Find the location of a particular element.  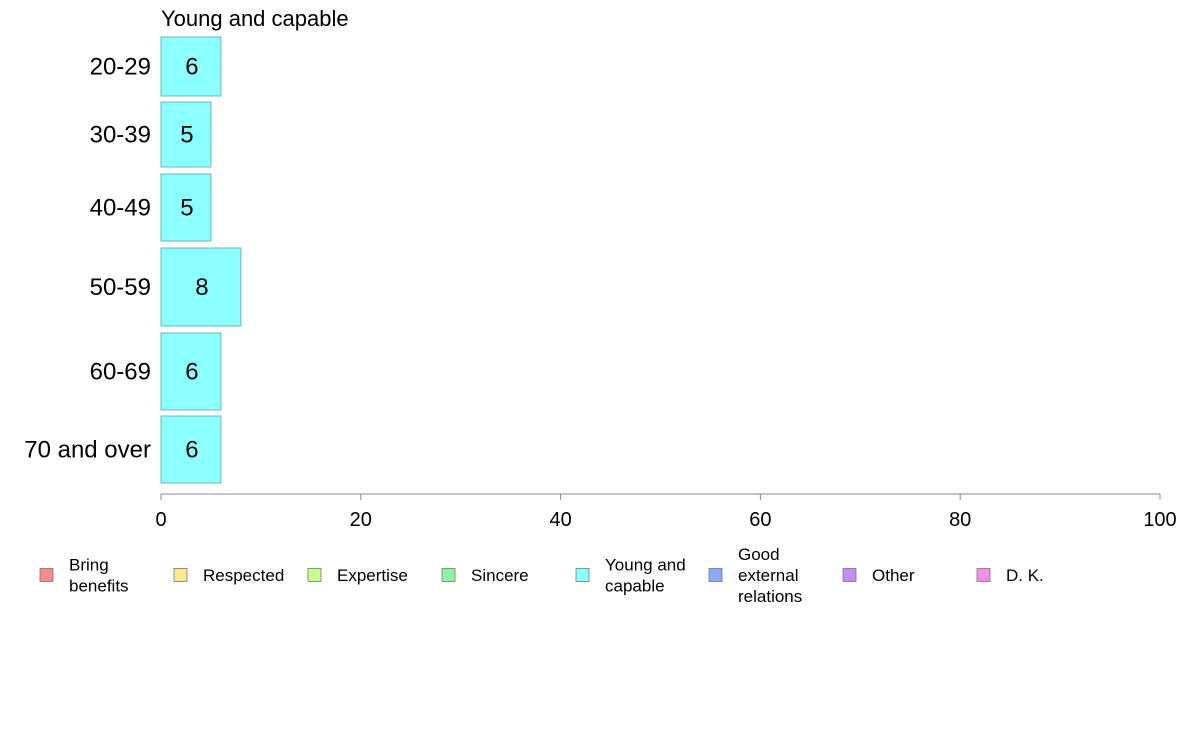

x-tick-label: 100 is located at coordinates (1159, 520).